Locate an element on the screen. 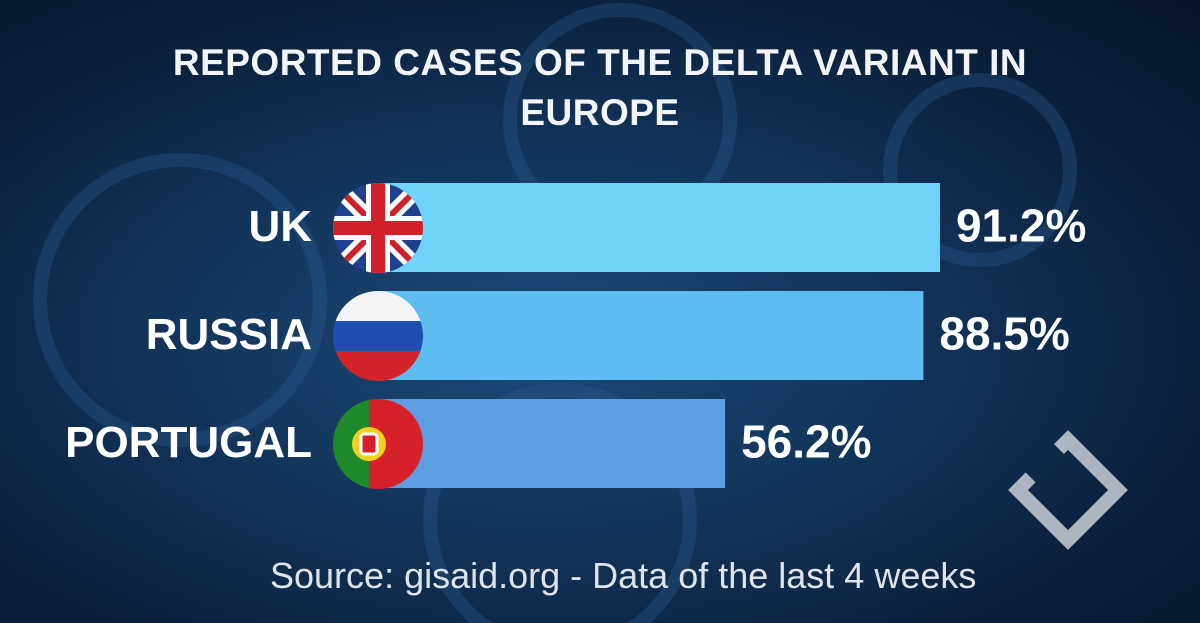  value-label: 88.5% is located at coordinates (1004, 334).